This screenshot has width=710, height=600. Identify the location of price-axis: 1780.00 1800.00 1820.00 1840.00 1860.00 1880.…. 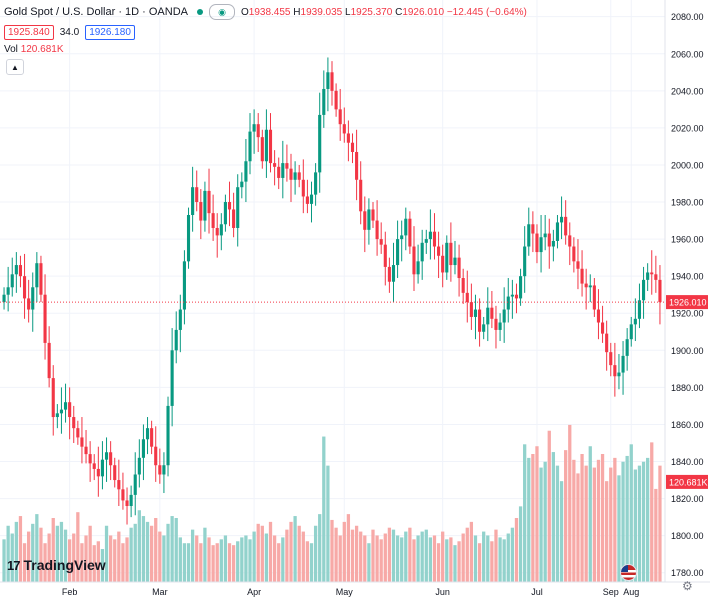
(687, 295).